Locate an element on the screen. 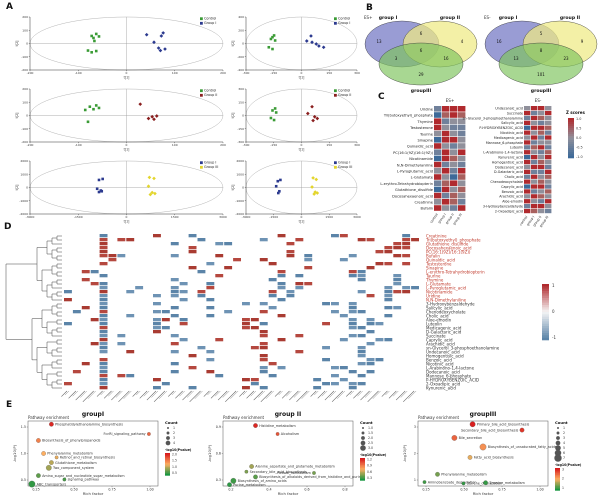 The width and height of the screenshot is (600, 502). svg-text: Group II is located at coordinates (210, 95).